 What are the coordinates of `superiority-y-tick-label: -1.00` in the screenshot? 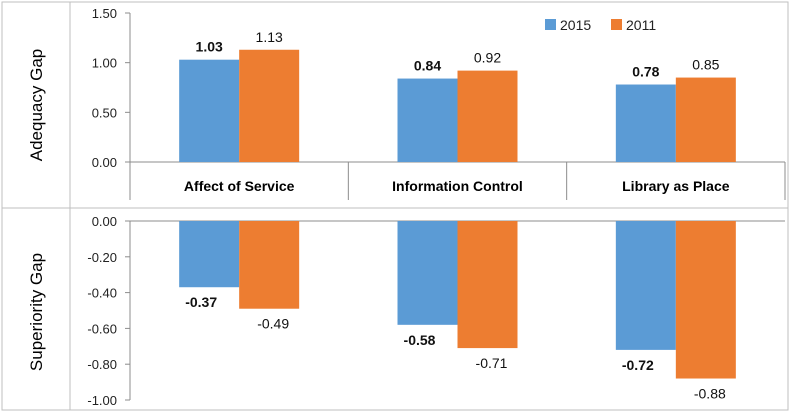 It's located at (102, 400).